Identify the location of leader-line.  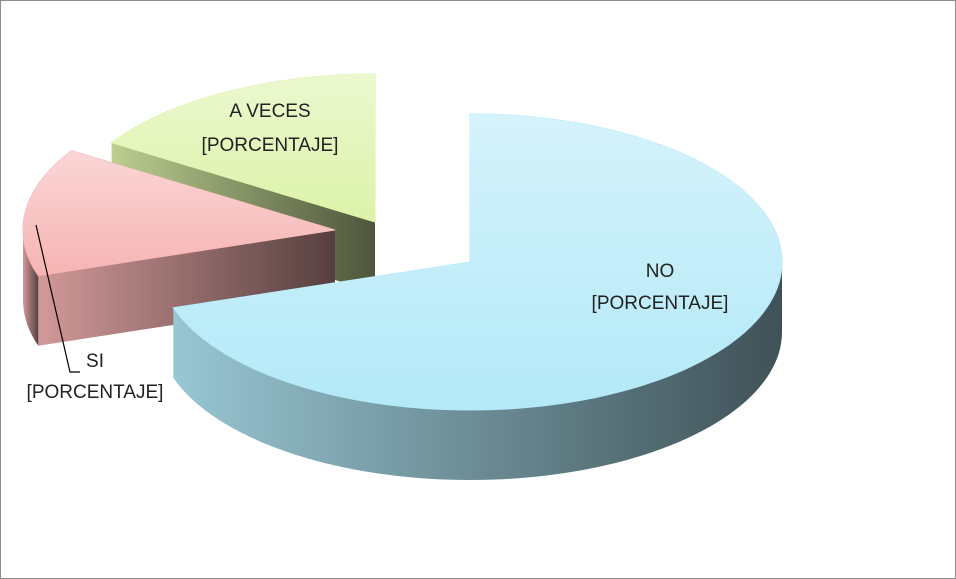
(57, 298).